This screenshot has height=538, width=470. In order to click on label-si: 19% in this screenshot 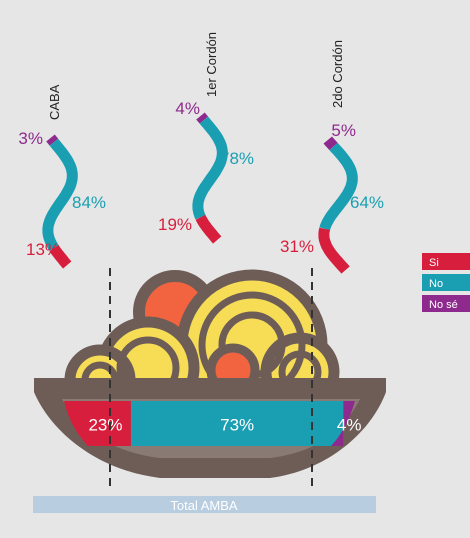, I will do `click(175, 224)`.